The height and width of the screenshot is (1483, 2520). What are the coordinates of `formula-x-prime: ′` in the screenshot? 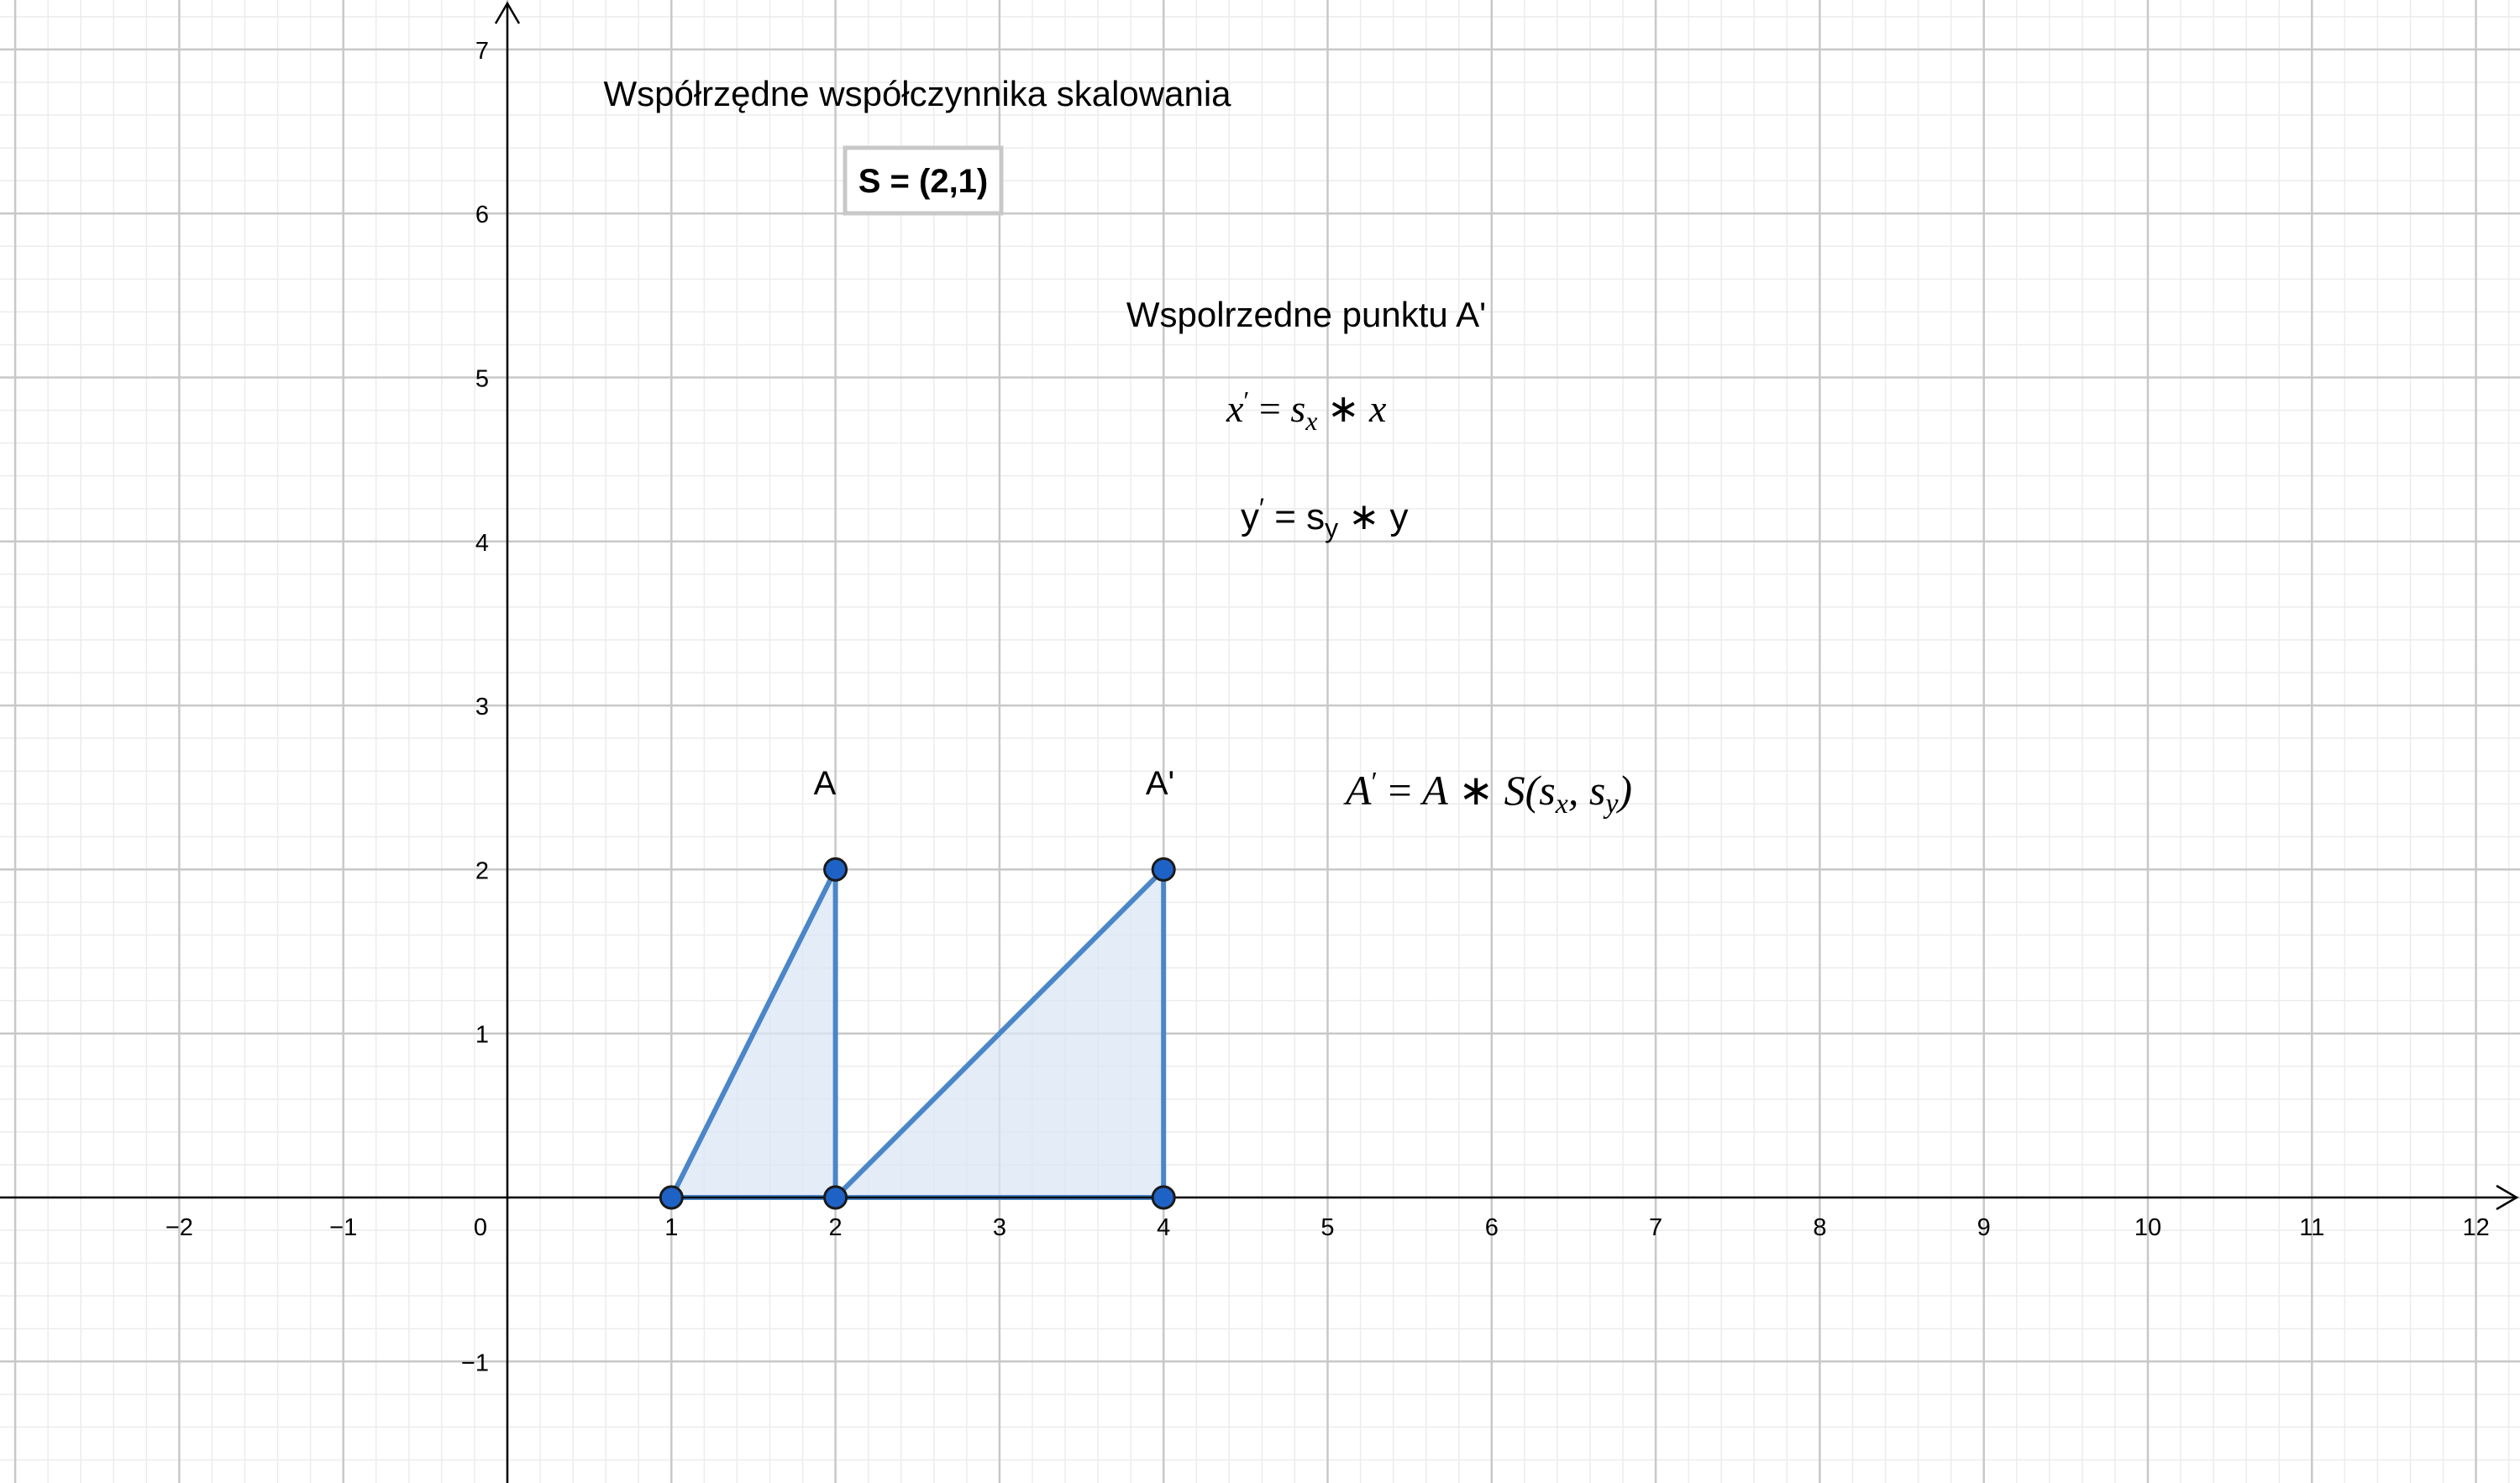 It's located at (1246, 400).